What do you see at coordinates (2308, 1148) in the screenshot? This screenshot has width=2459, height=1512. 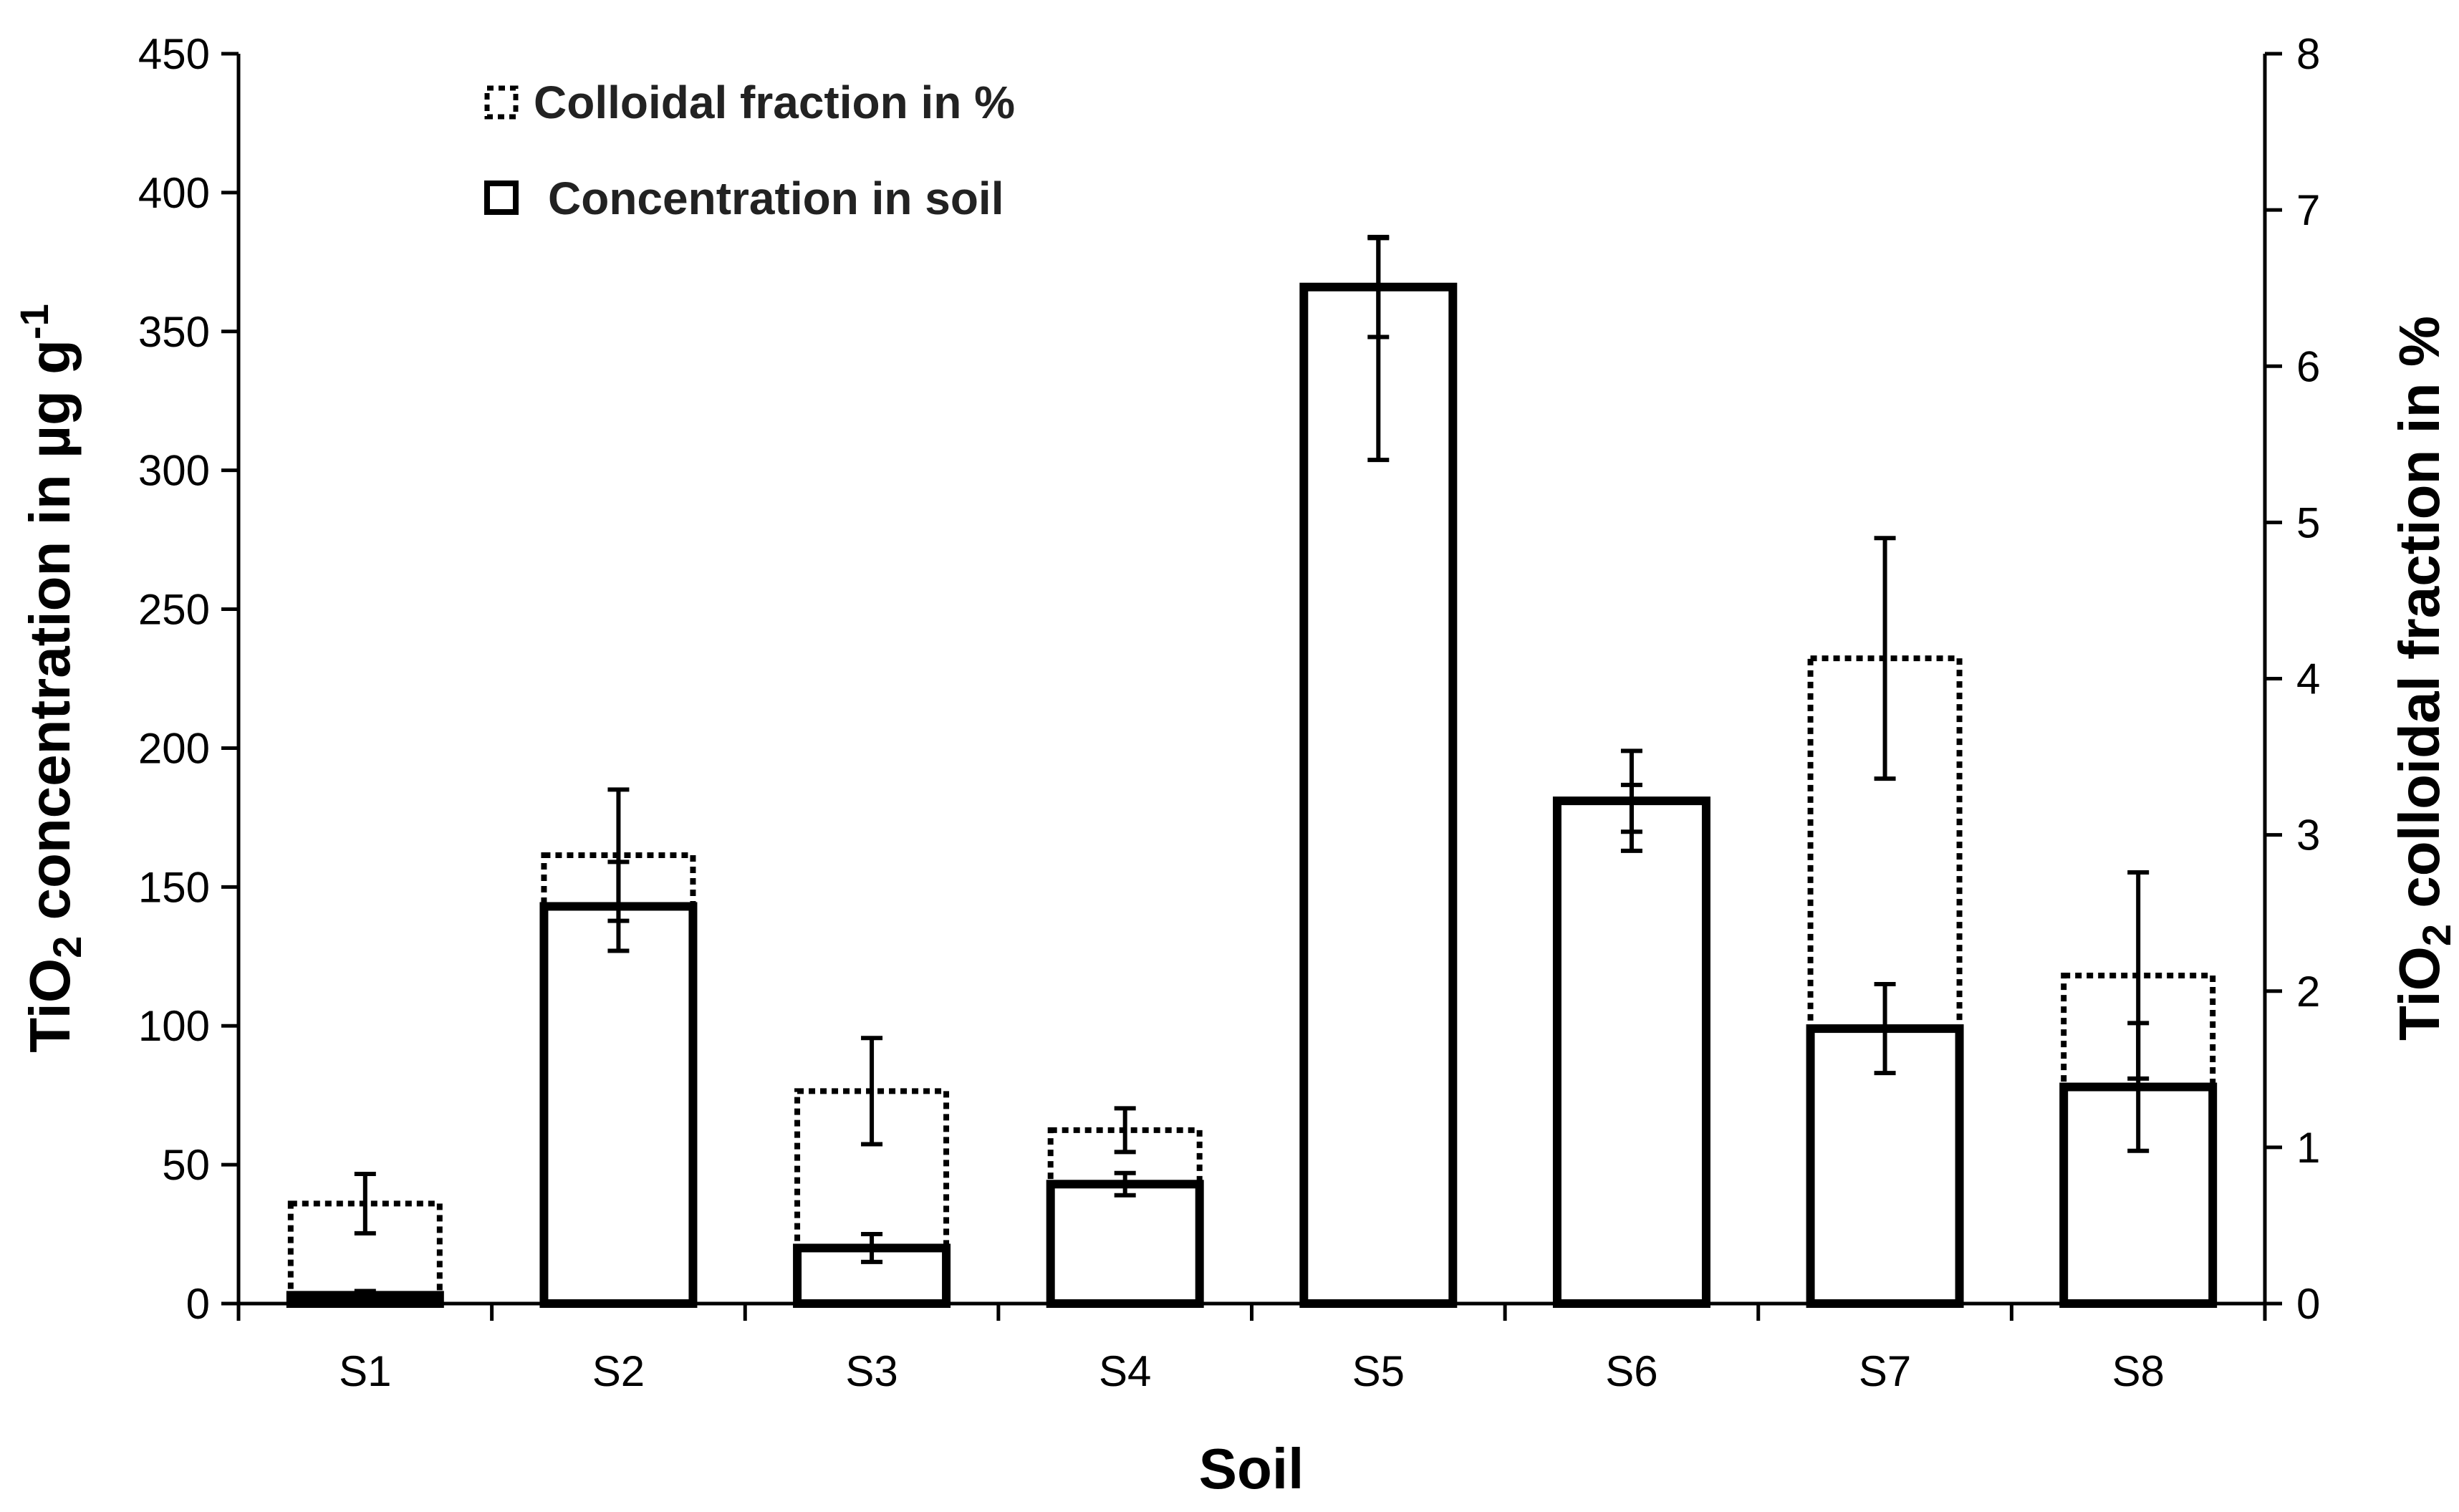 I see `right-y-tick-label: 1` at bounding box center [2308, 1148].